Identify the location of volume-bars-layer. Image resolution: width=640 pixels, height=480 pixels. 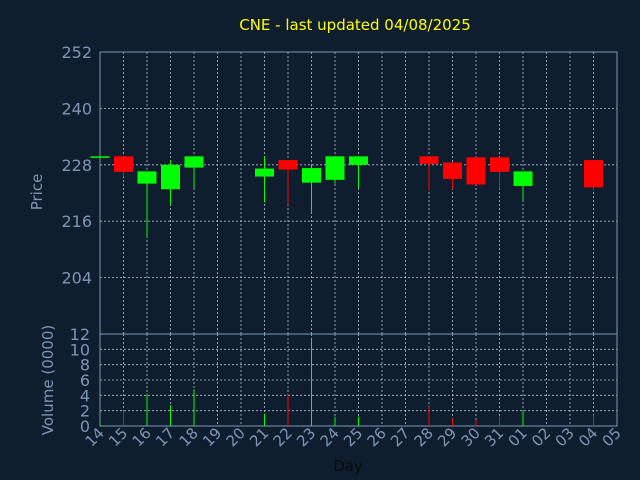
(346, 381).